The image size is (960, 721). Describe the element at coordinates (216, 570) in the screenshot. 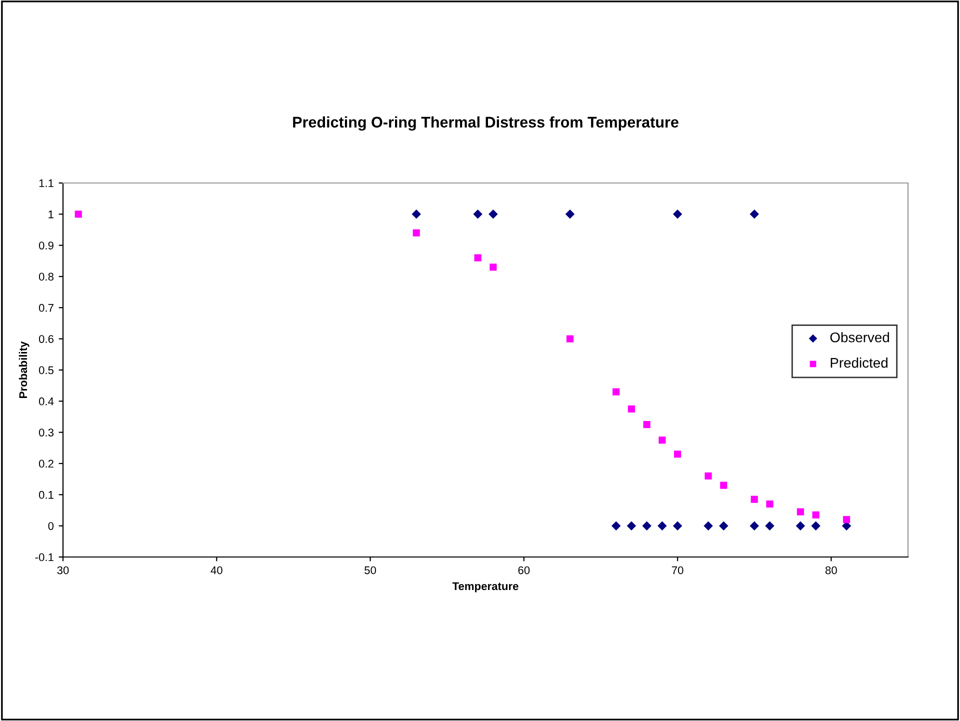

I see `x-tick-label: 40` at that location.